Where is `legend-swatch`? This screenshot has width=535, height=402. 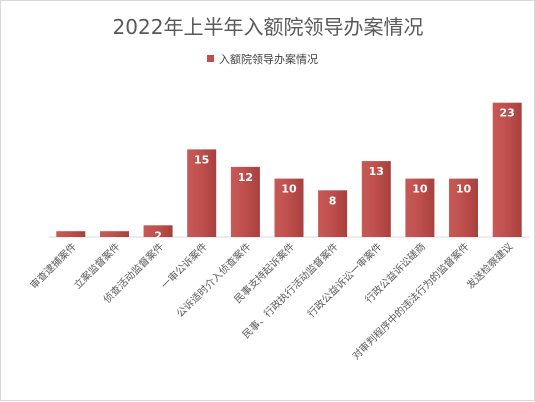
legend-swatch is located at coordinates (210, 58).